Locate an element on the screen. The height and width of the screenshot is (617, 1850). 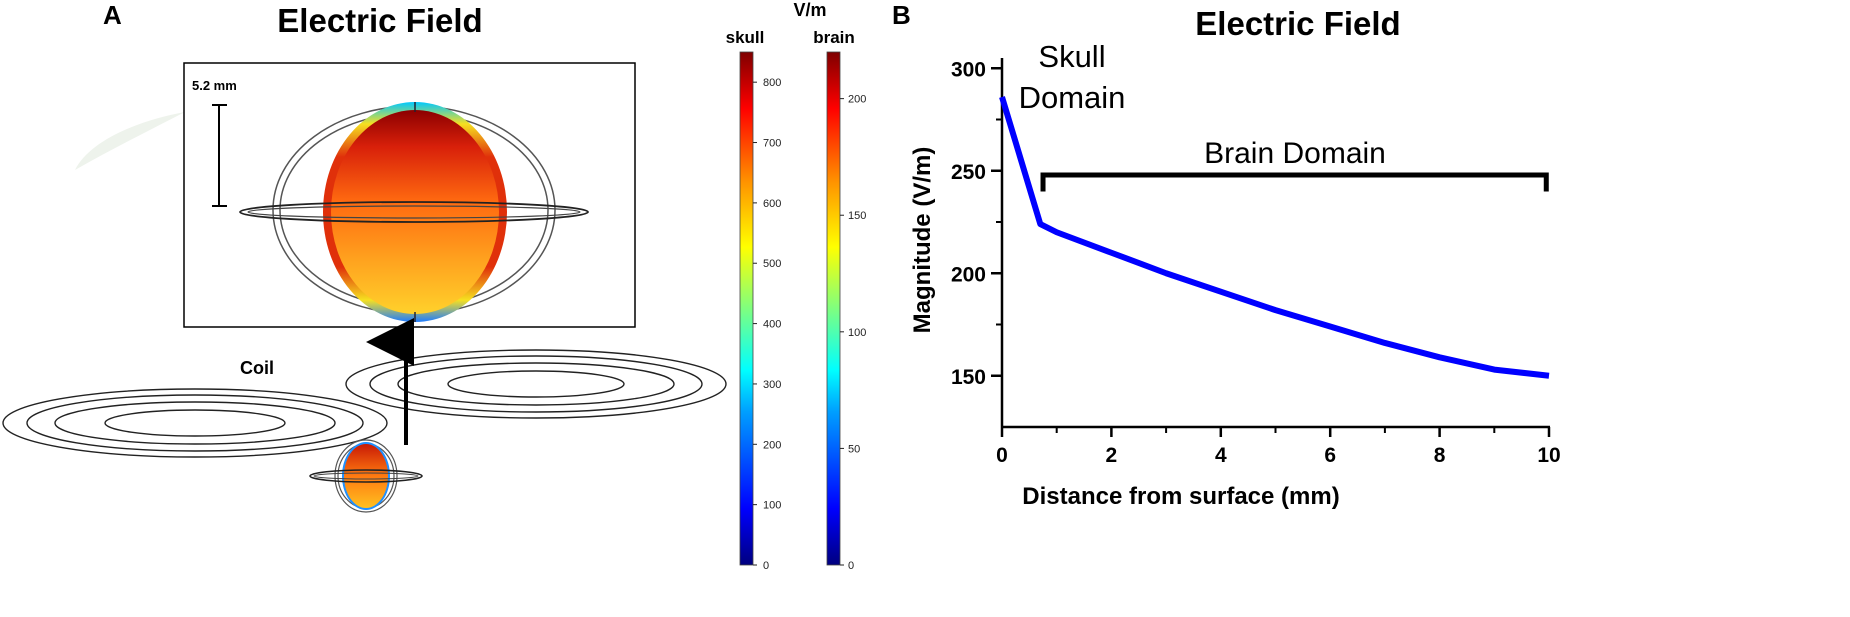
coil-label: Coil is located at coordinates (257, 368).